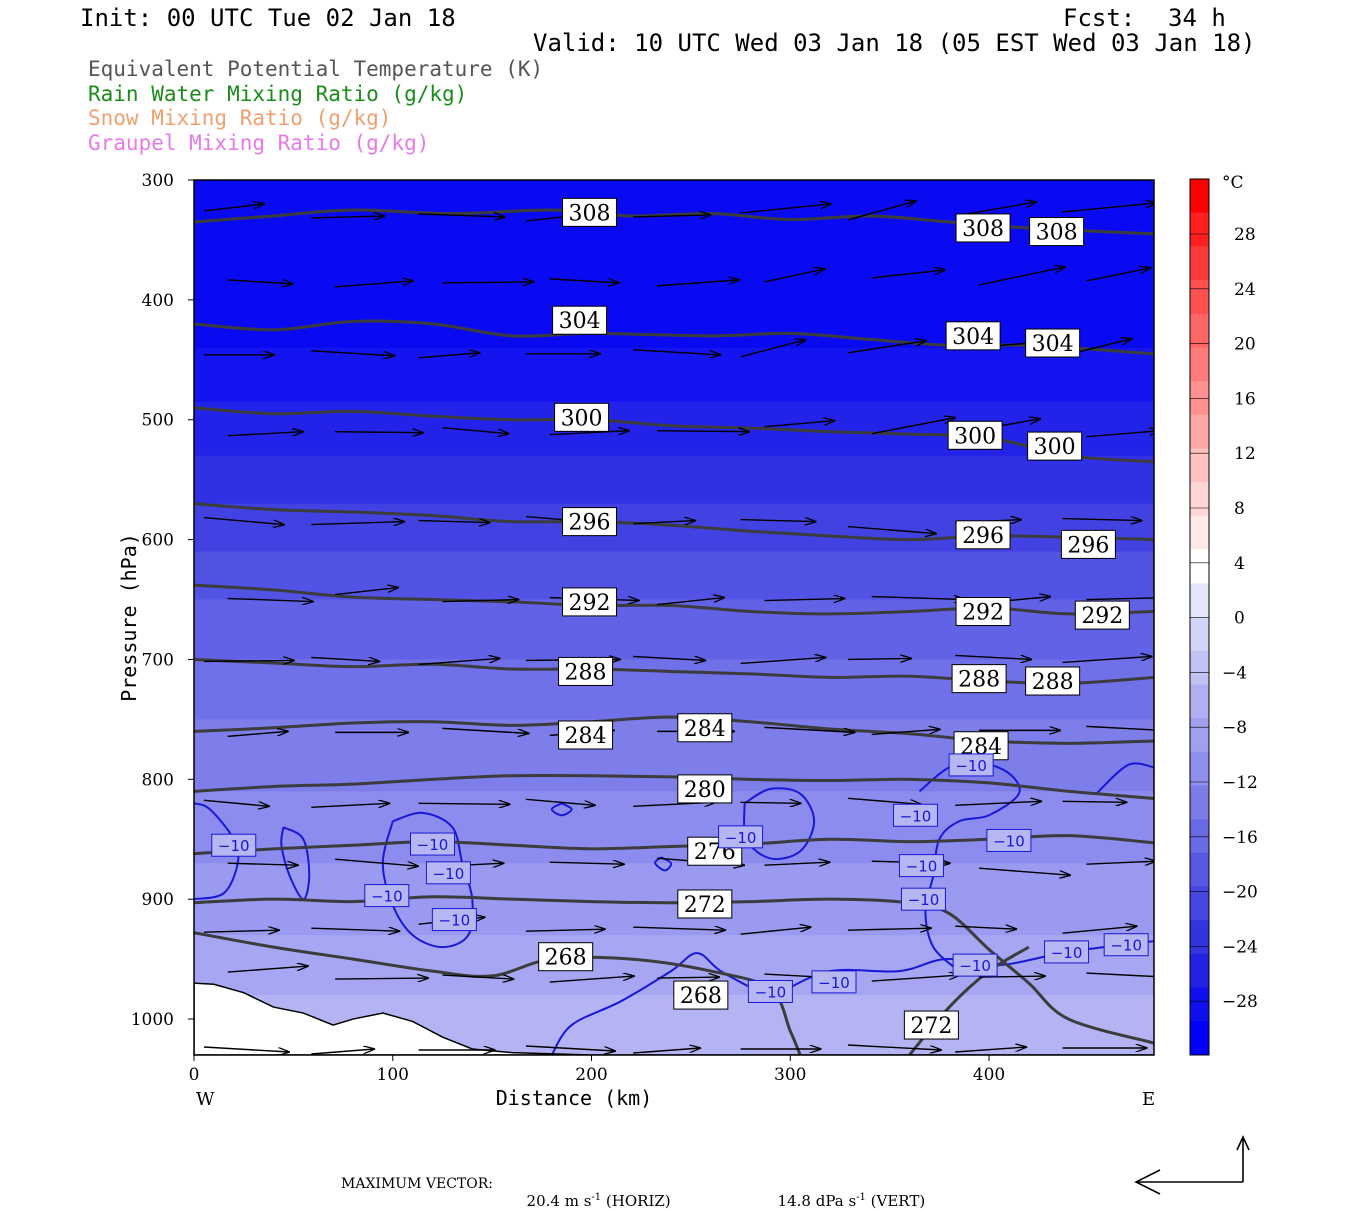 The width and height of the screenshot is (1350, 1210). What do you see at coordinates (1245, 345) in the screenshot?
I see `colorbar-tick-label: 20` at bounding box center [1245, 345].